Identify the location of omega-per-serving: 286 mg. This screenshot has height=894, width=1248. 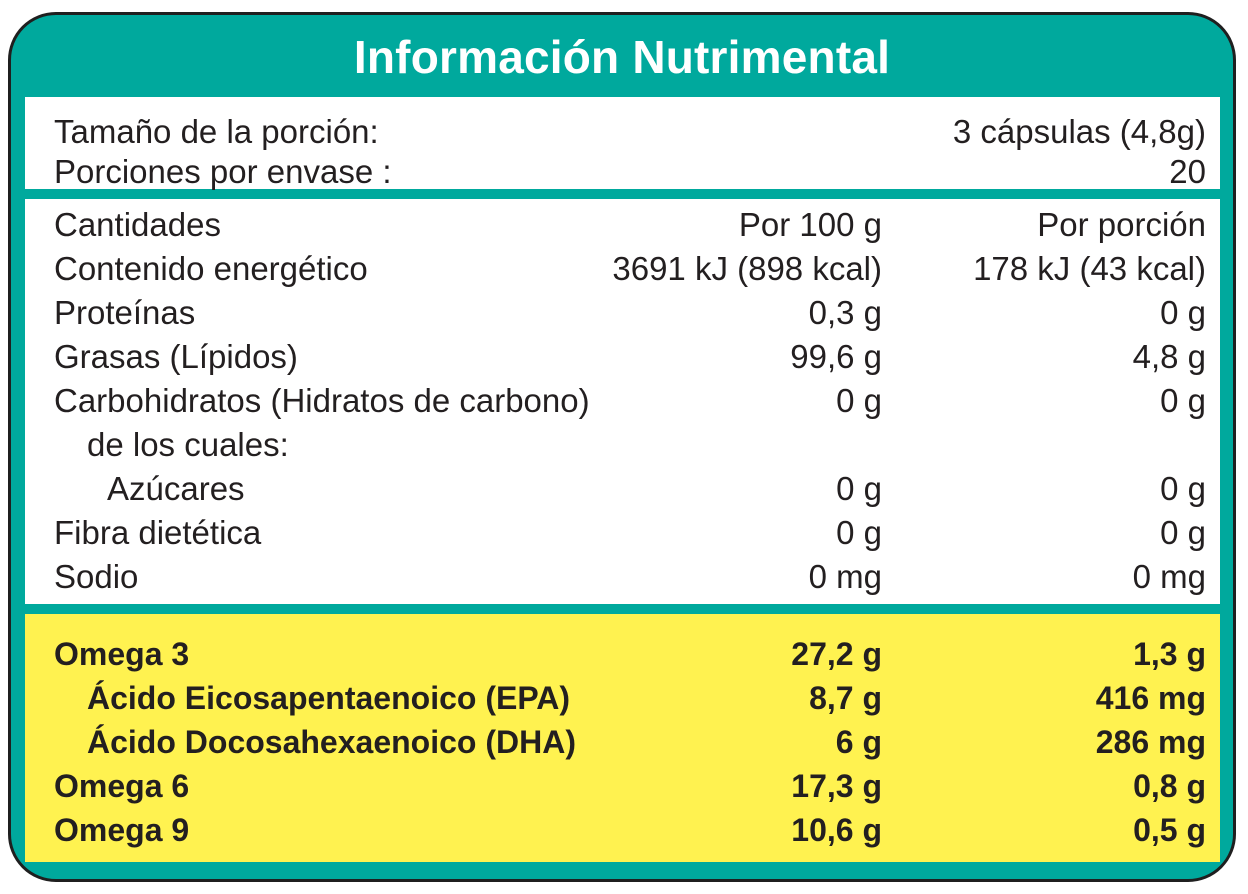
(1150, 742).